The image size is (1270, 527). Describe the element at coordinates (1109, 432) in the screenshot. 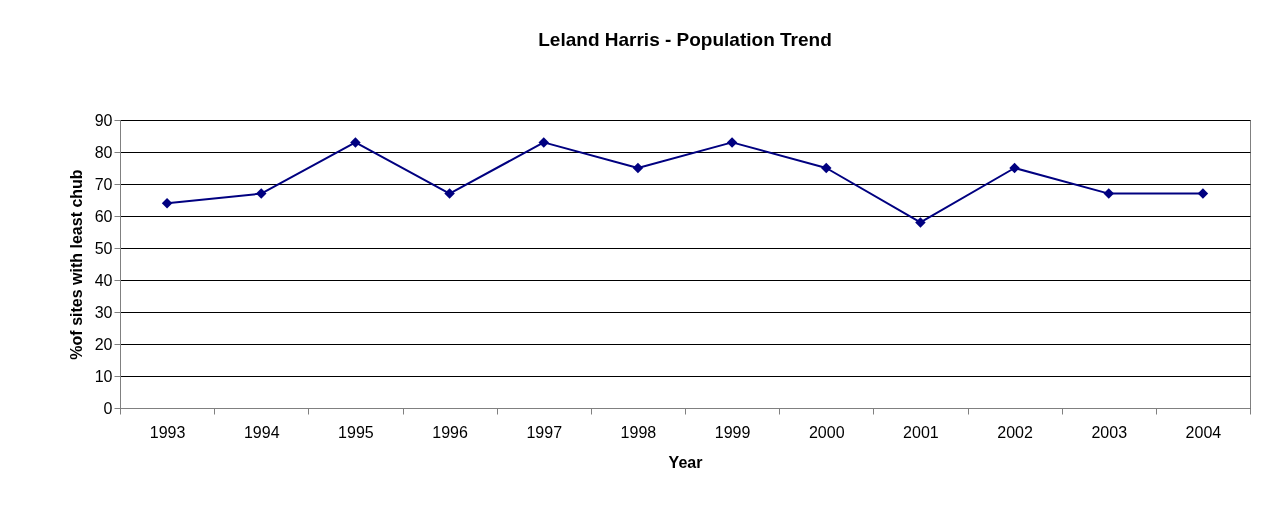

I see `x-tick-label: 2003` at that location.